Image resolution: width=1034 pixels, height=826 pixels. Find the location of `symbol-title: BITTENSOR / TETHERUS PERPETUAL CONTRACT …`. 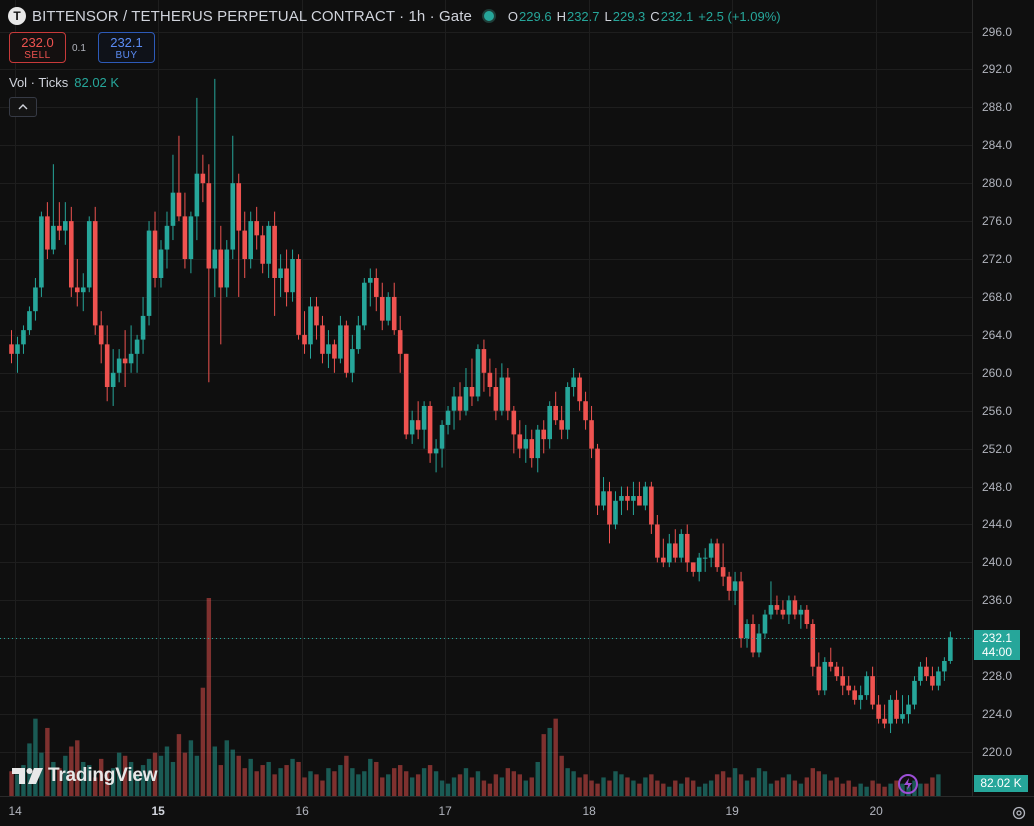

symbol-title: BITTENSOR / TETHERUS PERPETUAL CONTRACT … is located at coordinates (252, 16).